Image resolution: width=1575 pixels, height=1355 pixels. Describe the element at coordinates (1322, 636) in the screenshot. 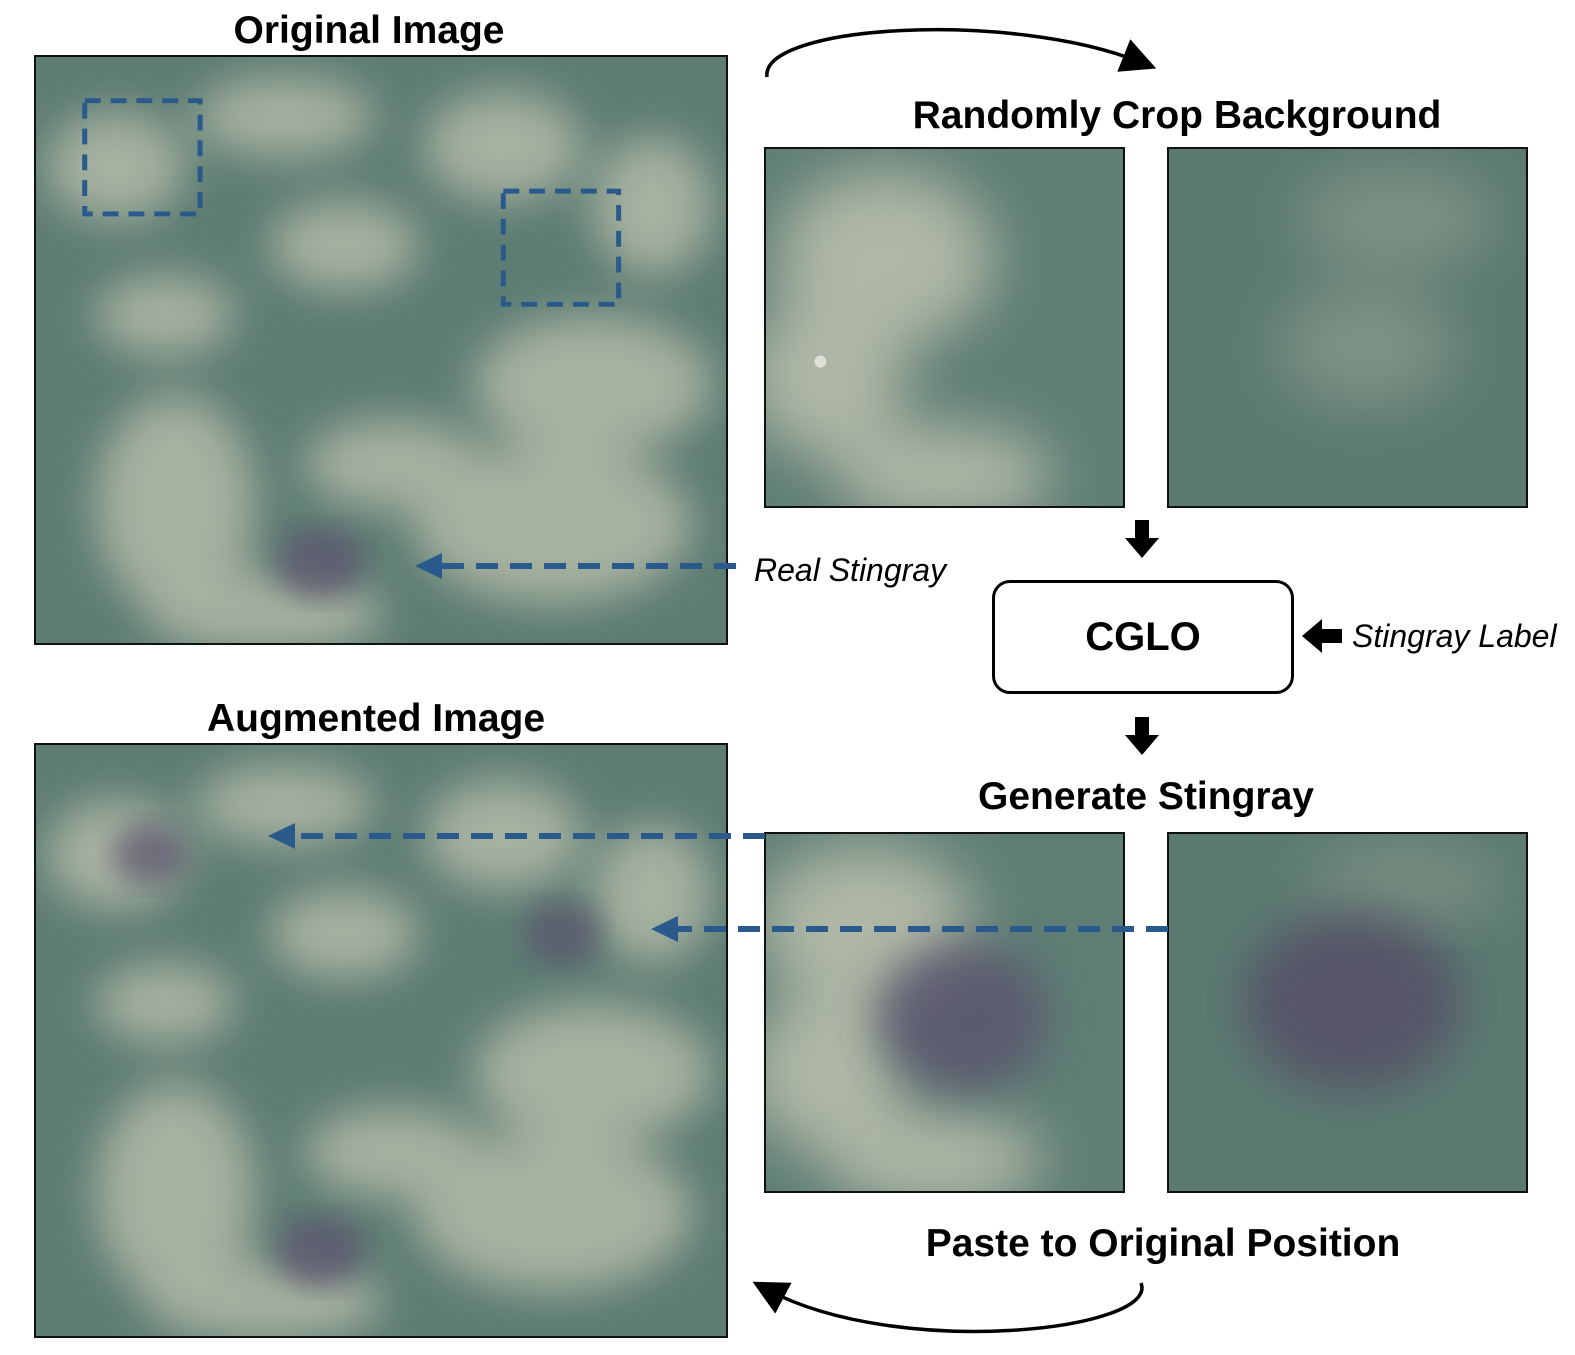

I see `label-arrow-to-cglo` at that location.